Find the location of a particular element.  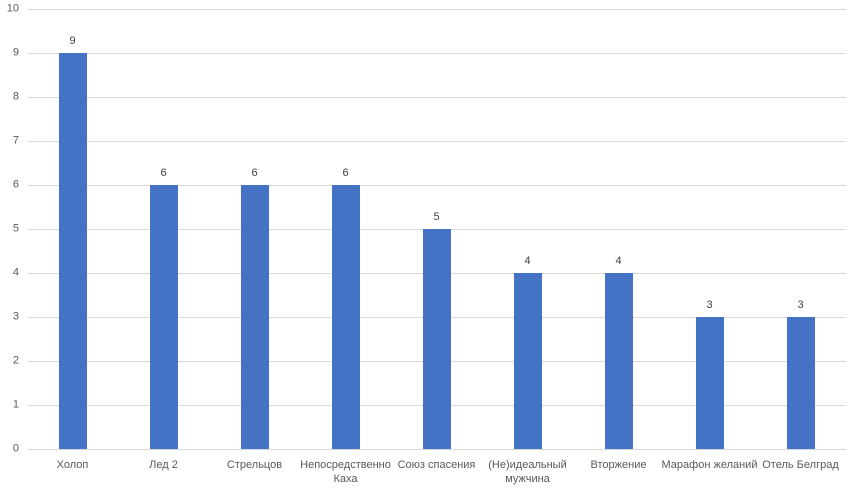

y-tick-label: 6 is located at coordinates (15, 184).